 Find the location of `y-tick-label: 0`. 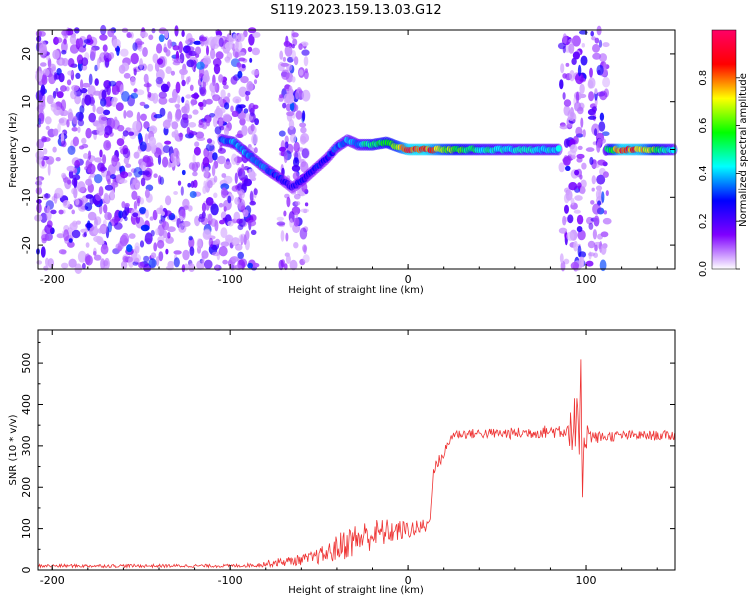

y-tick-label: 0 is located at coordinates (26, 149).